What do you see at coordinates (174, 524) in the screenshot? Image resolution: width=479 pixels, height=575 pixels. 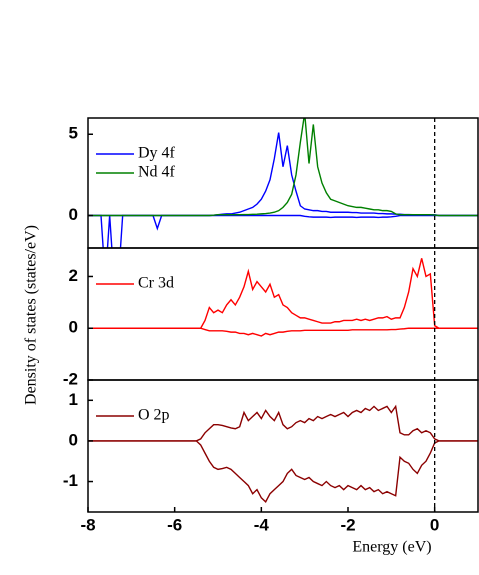 I see `x-tick-label: -6` at bounding box center [174, 524].